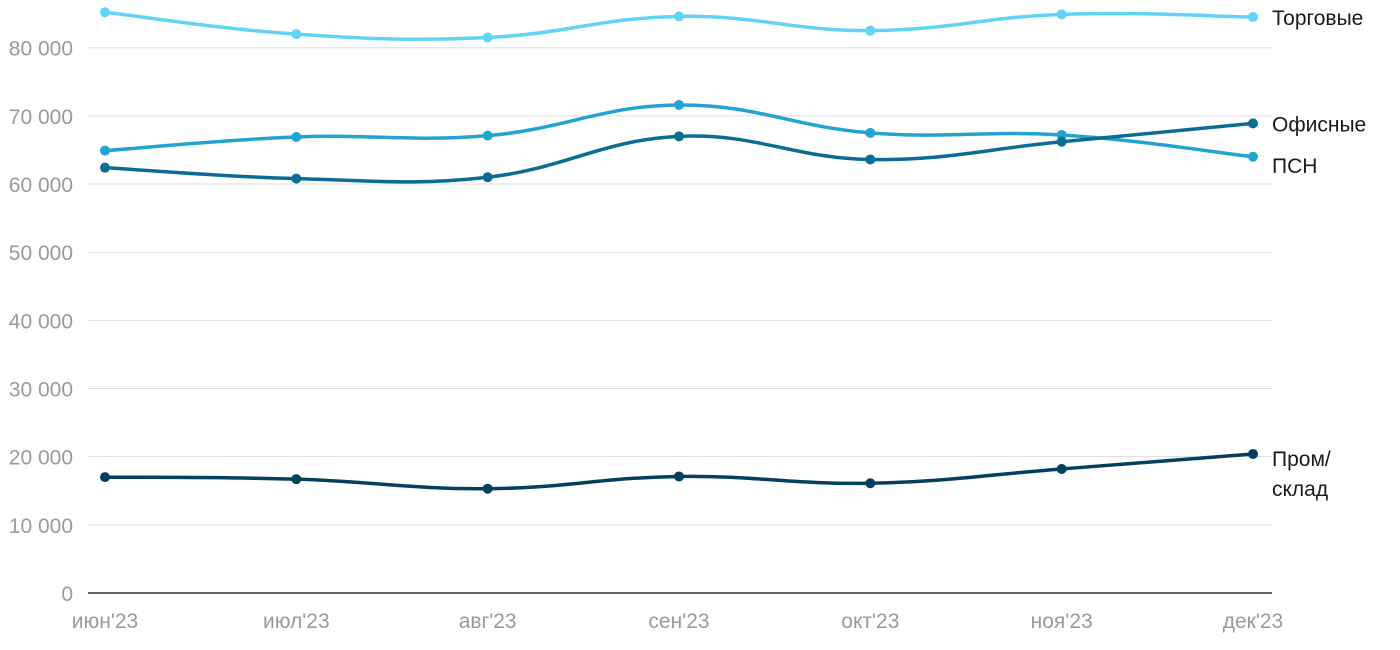 The height and width of the screenshot is (650, 1400). I want to click on x-tick-label: дек'23, so click(1253, 621).